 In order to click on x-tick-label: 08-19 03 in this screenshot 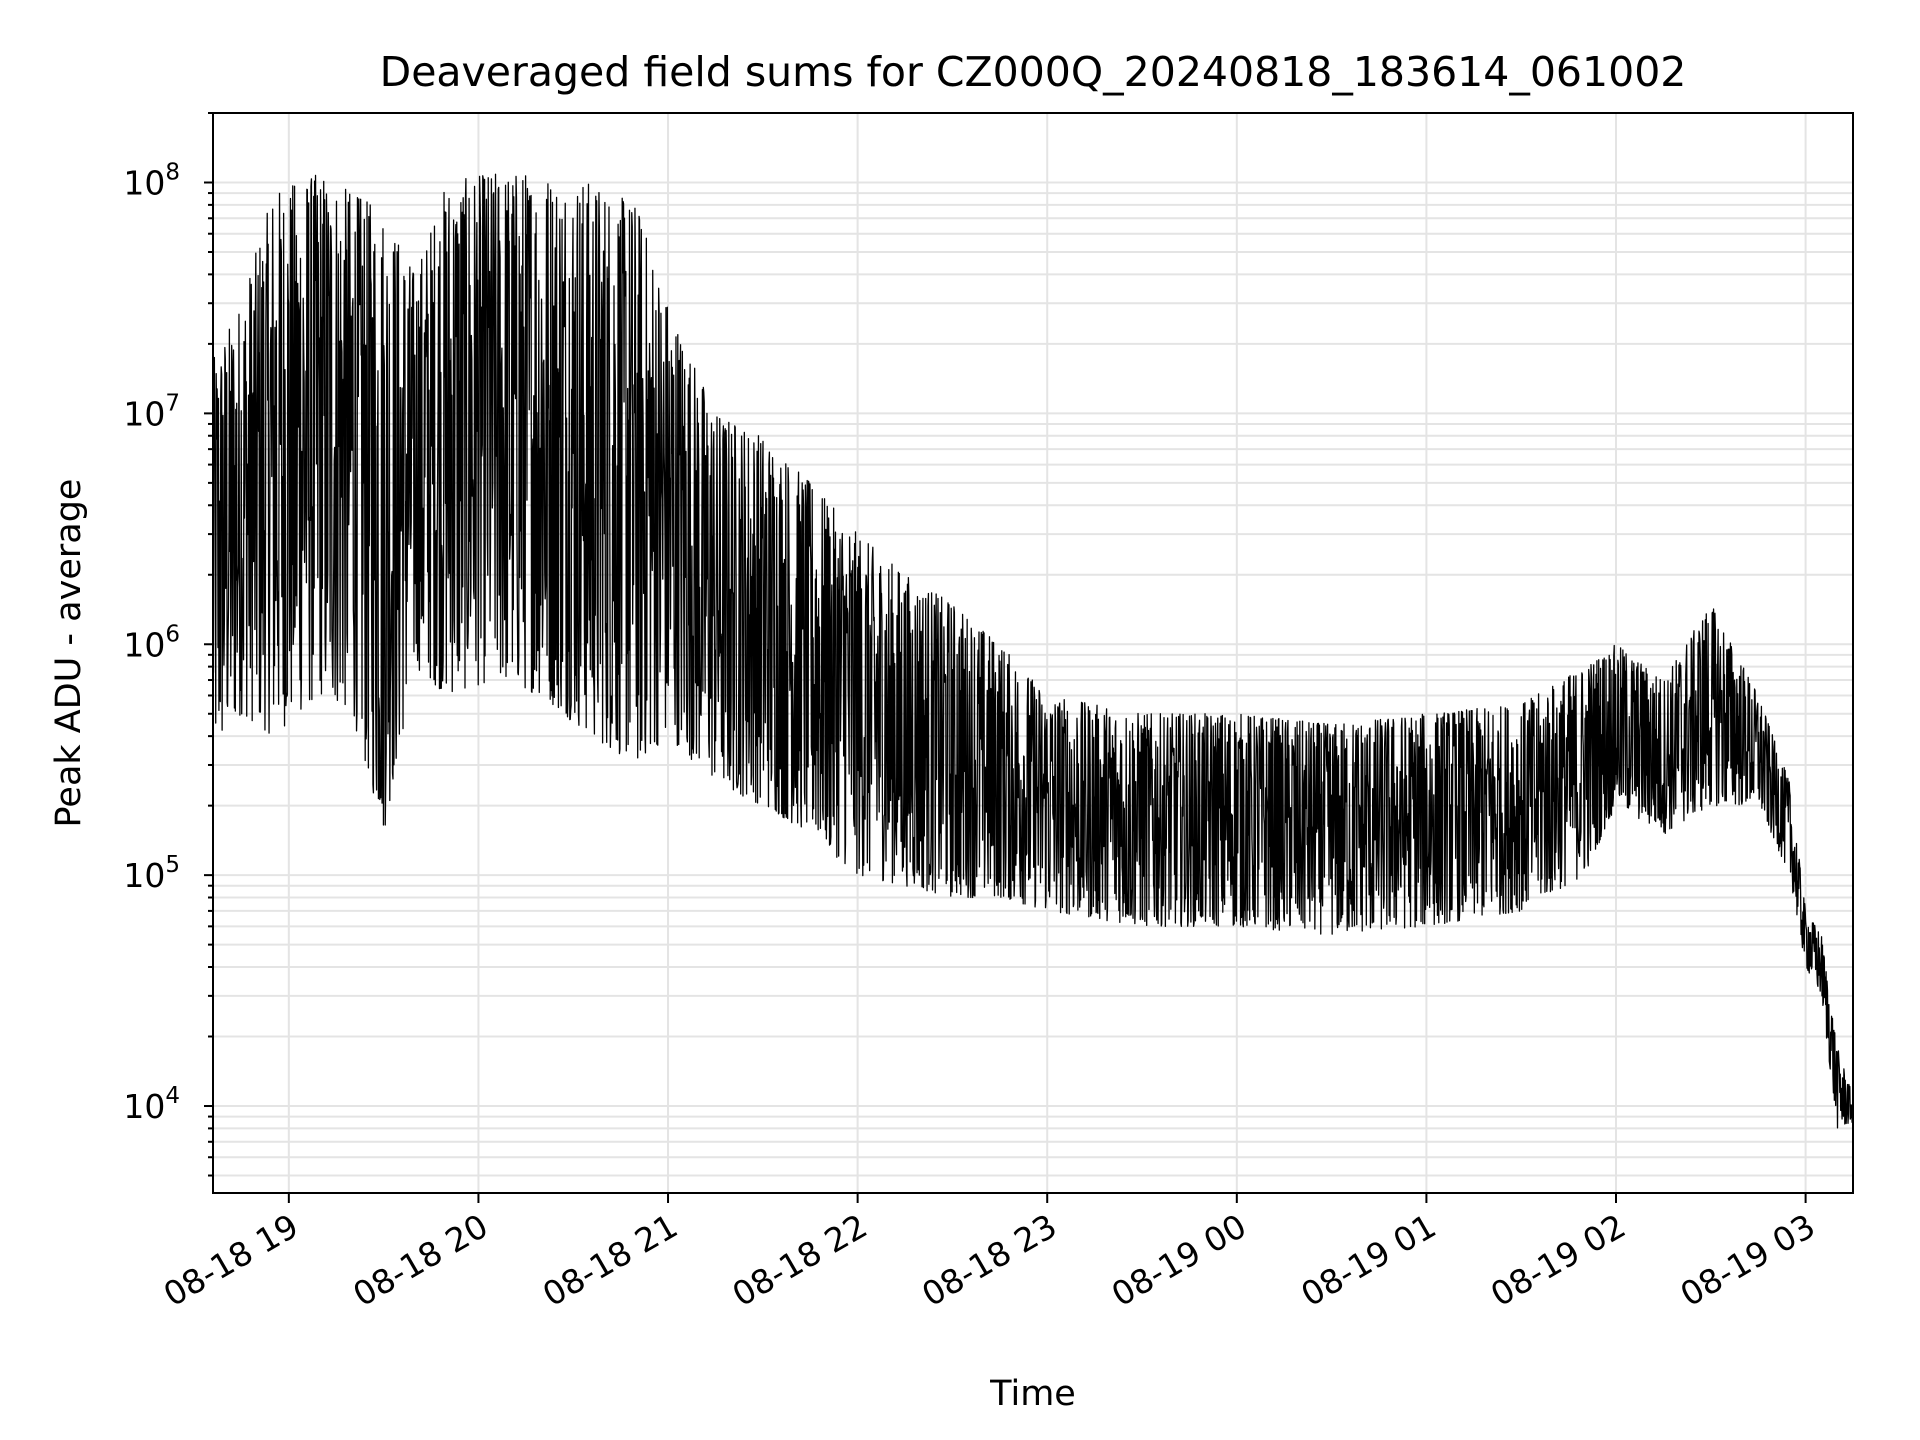, I will do `click(1748, 1260)`.